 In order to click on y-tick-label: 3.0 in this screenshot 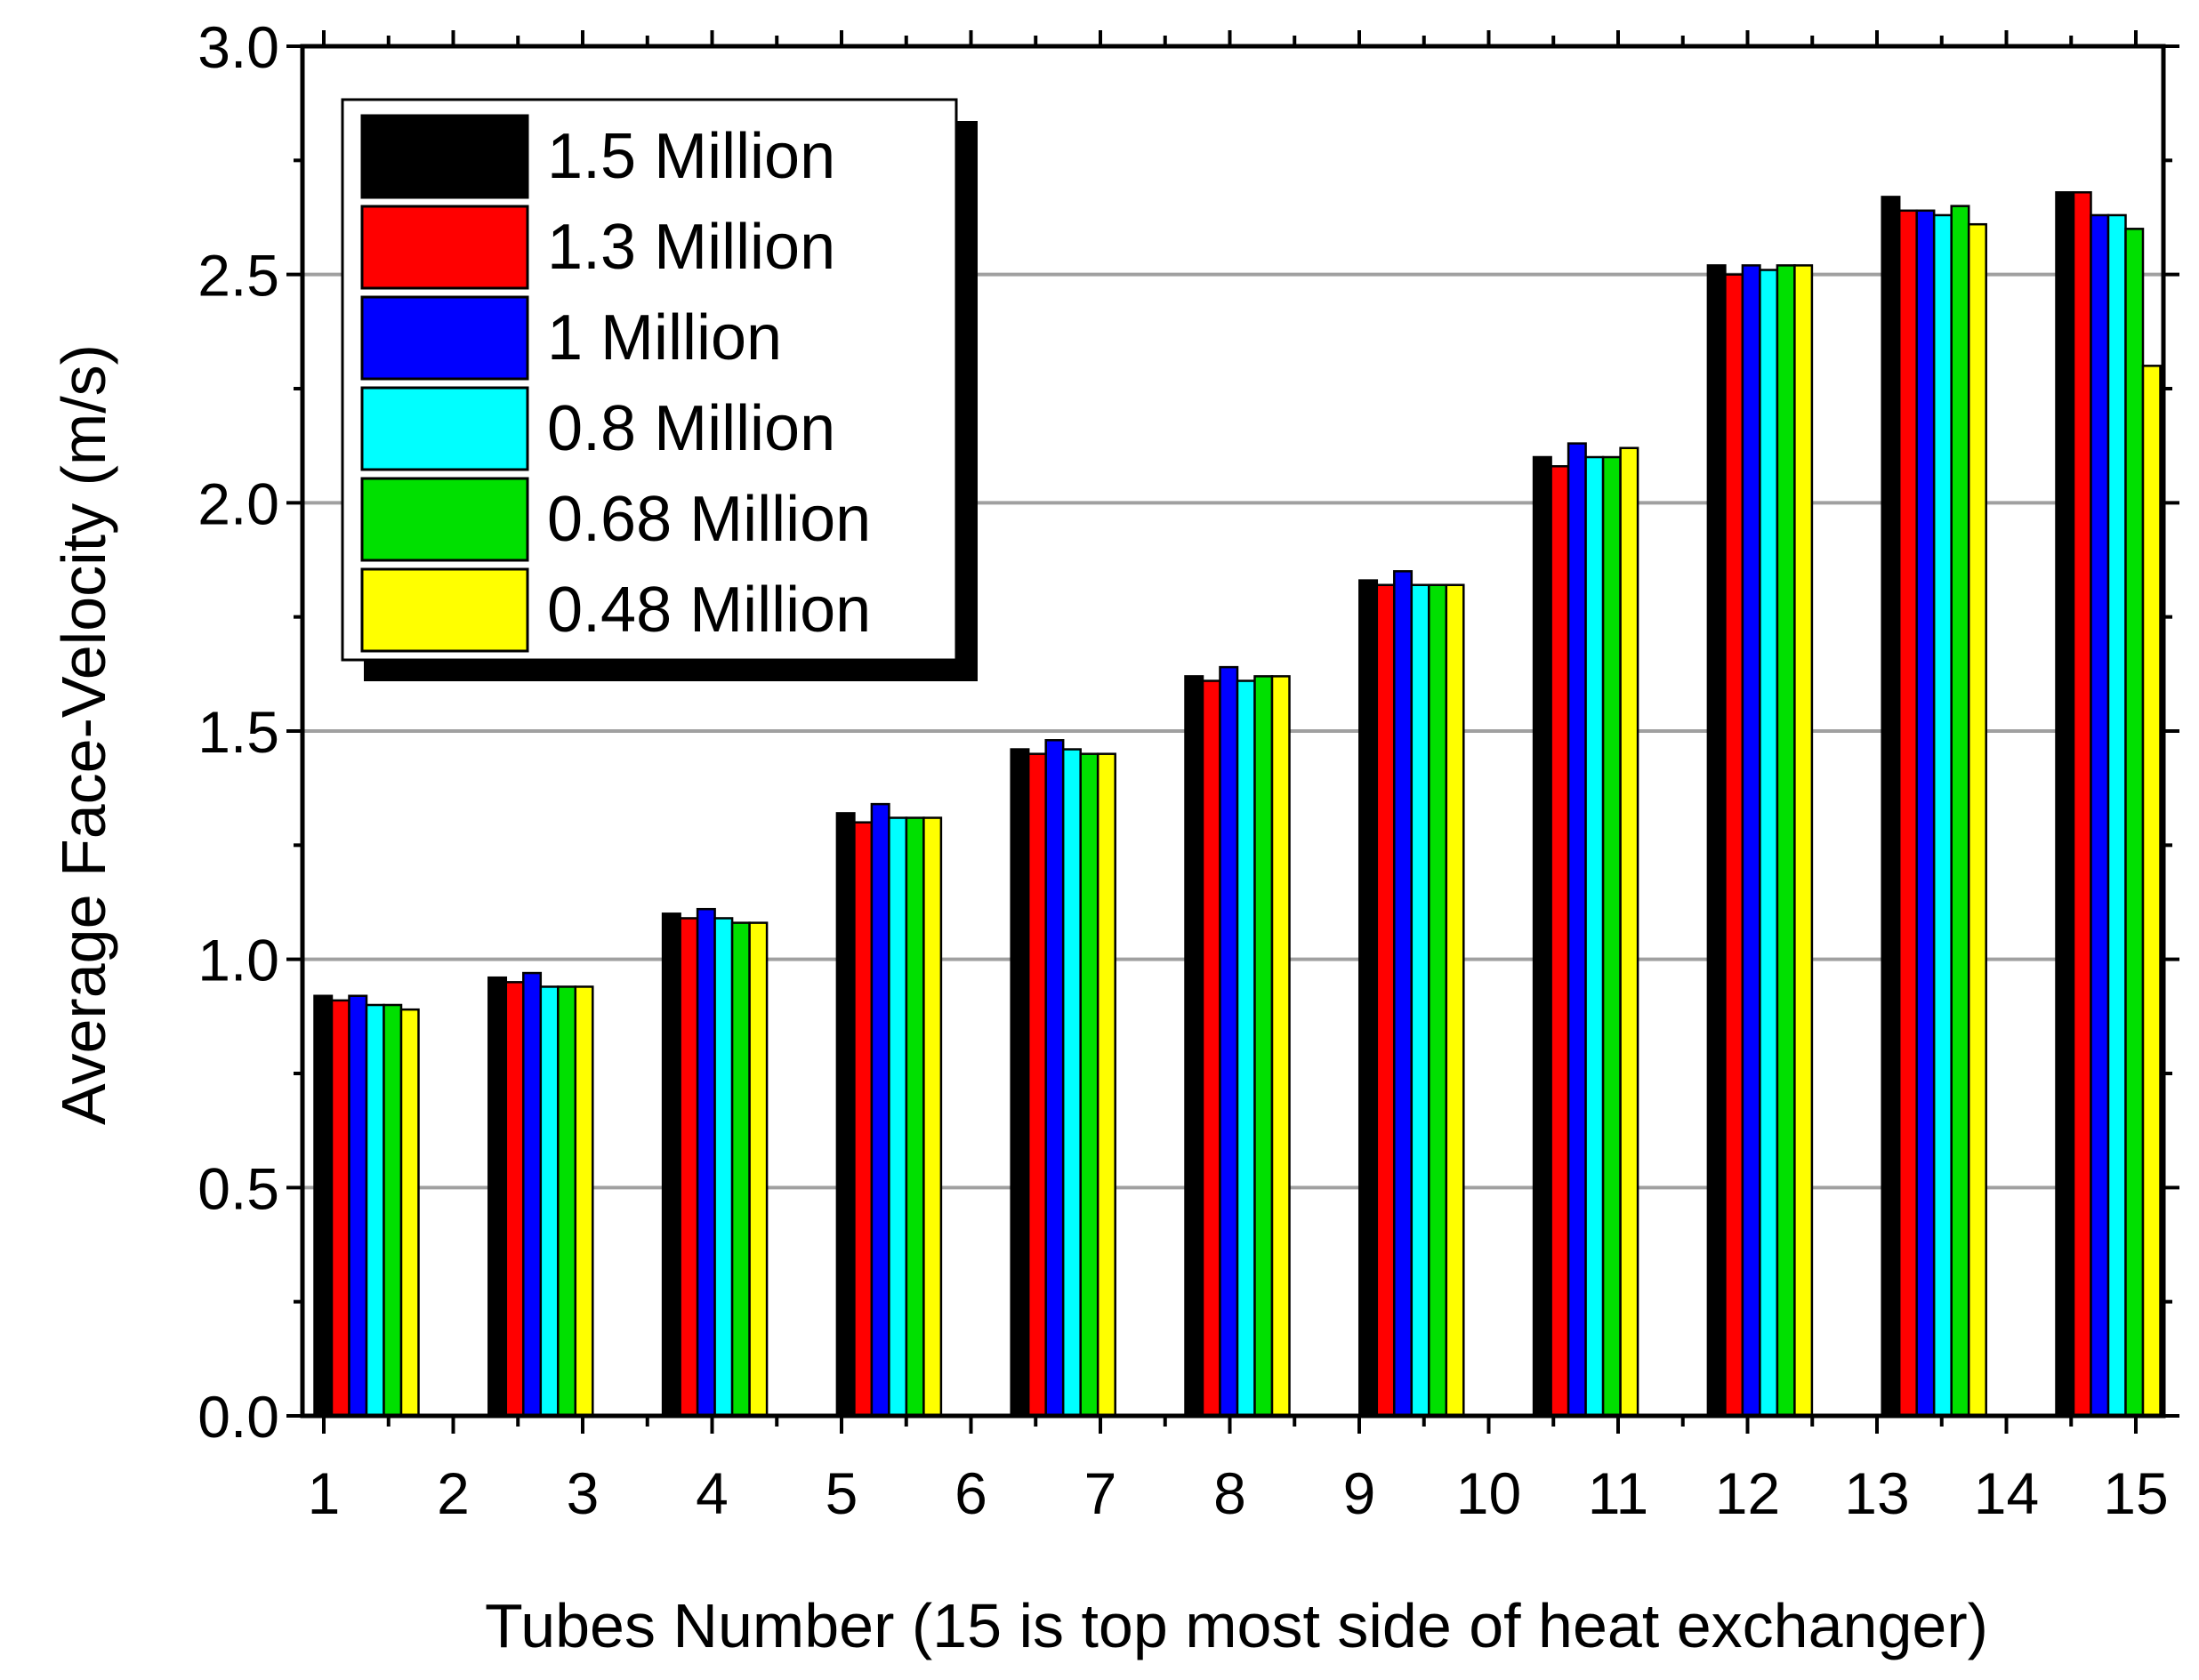, I will do `click(238, 47)`.